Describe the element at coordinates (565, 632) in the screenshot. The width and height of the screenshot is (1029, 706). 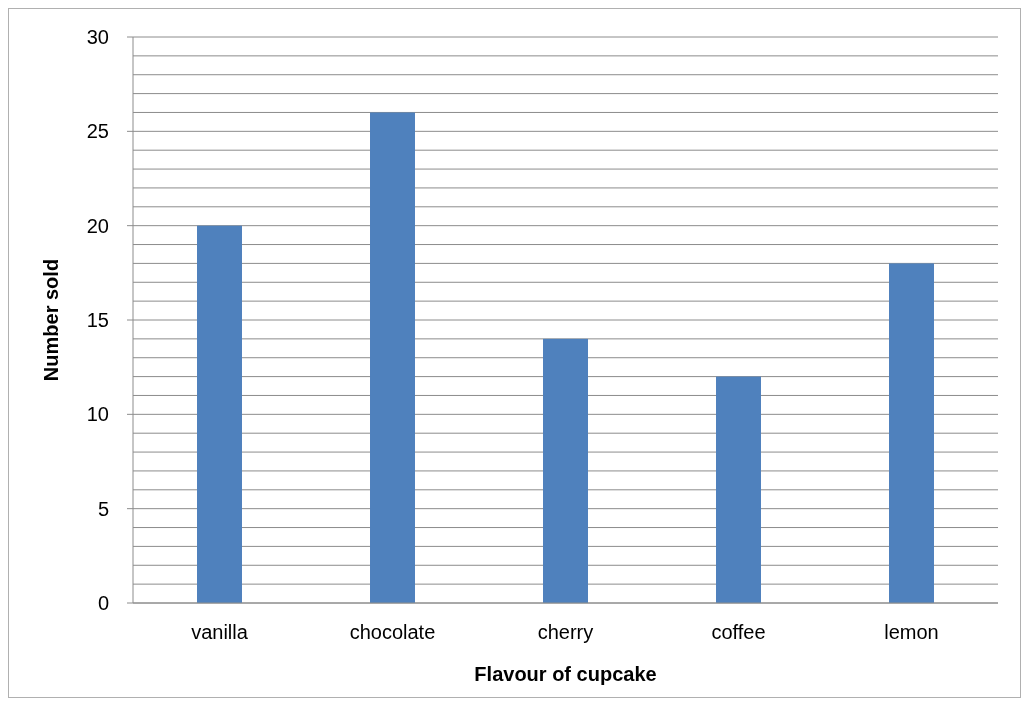
I see `x-tick-label: cherry` at that location.